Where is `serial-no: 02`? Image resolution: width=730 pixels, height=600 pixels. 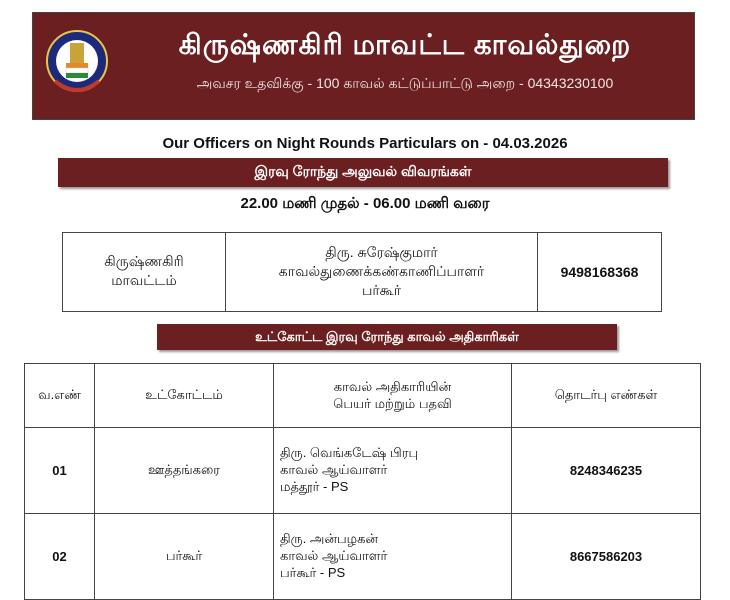 serial-no: 02 is located at coordinates (59, 556).